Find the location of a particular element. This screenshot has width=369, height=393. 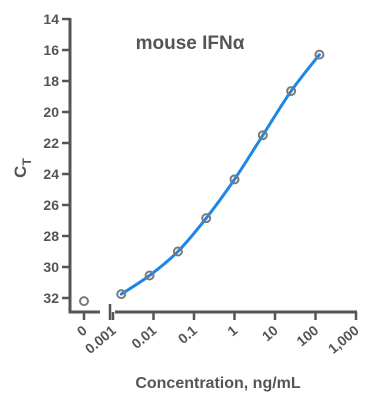

x-tick-label: 1,000 is located at coordinates (343, 339).